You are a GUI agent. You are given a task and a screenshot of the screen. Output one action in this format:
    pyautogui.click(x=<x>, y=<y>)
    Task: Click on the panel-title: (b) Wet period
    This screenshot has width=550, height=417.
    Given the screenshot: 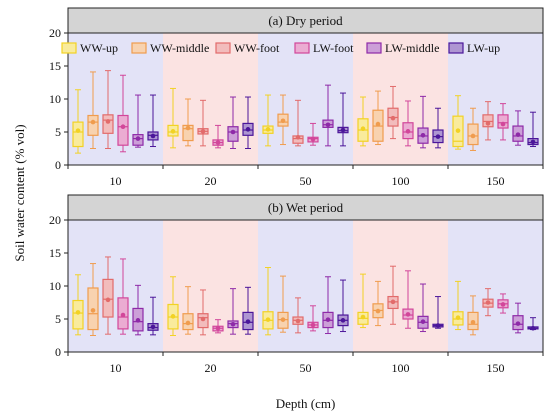 What is the action you would take?
    pyautogui.click(x=306, y=207)
    